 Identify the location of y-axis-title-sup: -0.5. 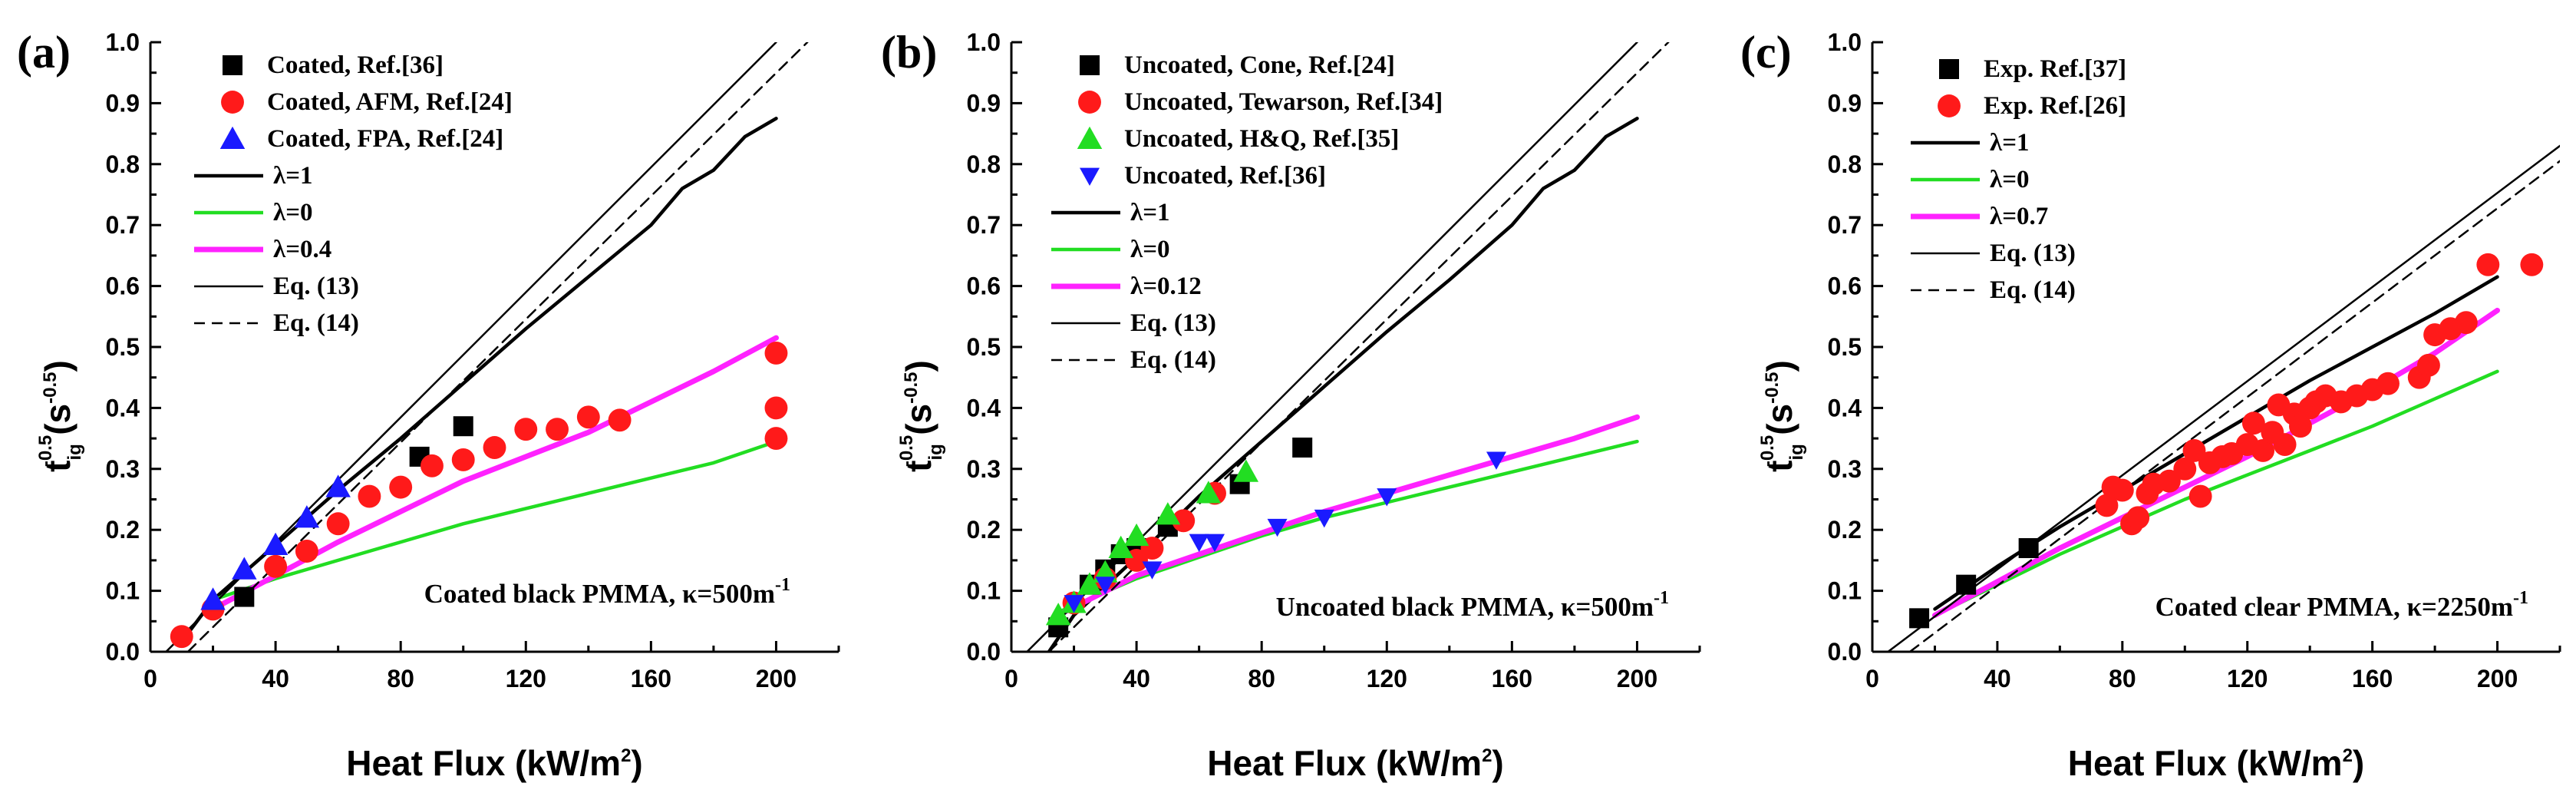
(45, 451).